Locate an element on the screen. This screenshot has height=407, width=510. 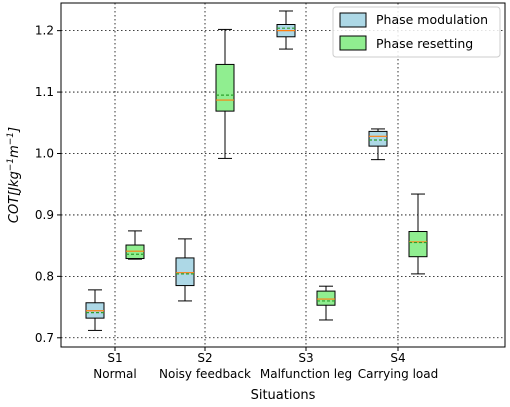
legend: Phase modulation Phase resetting is located at coordinates (416, 32).